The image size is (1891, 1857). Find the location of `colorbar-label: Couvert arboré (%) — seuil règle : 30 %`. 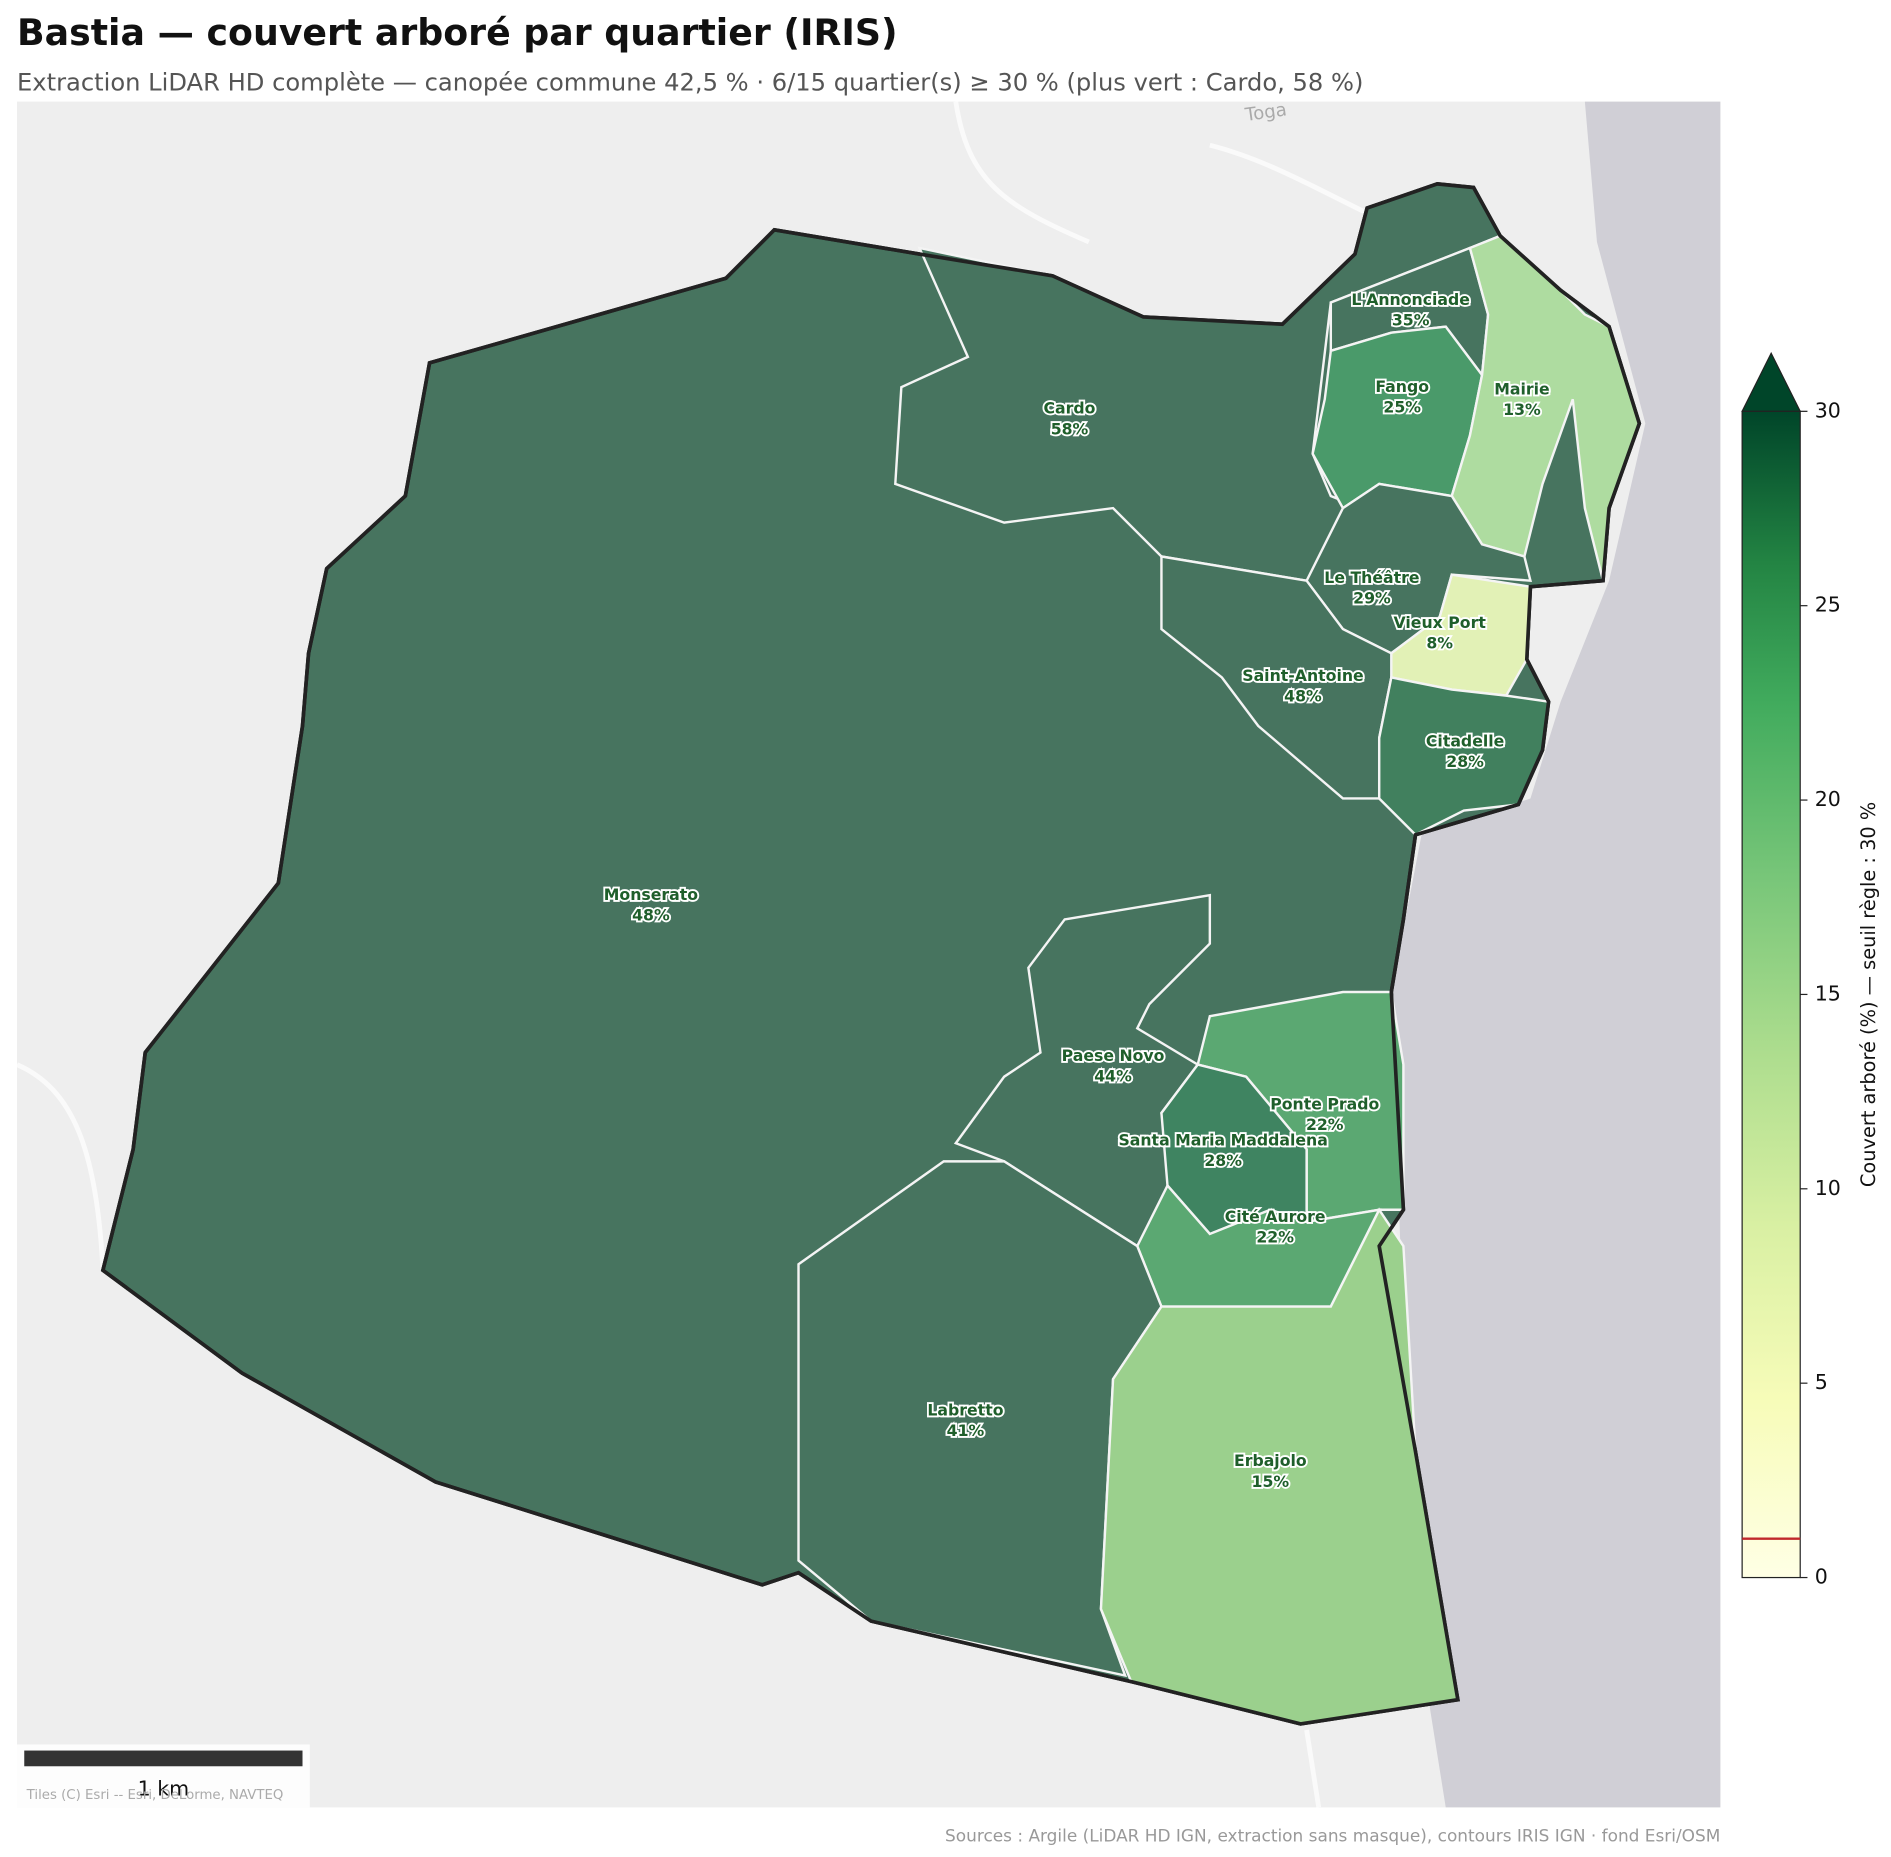

colorbar-label: Couvert arboré (%) — seuil règle : 30 % is located at coordinates (1868, 994).